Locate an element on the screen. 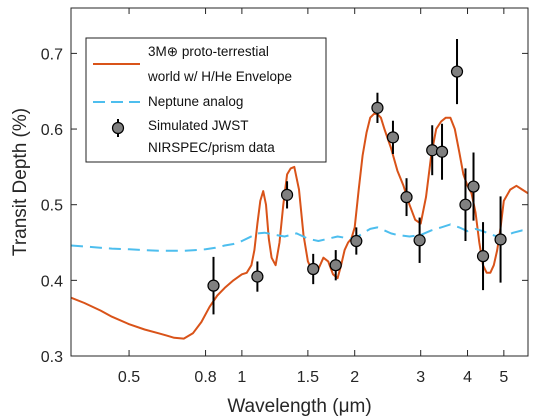 The image size is (540, 420). legend-box is located at coordinates (206, 100).